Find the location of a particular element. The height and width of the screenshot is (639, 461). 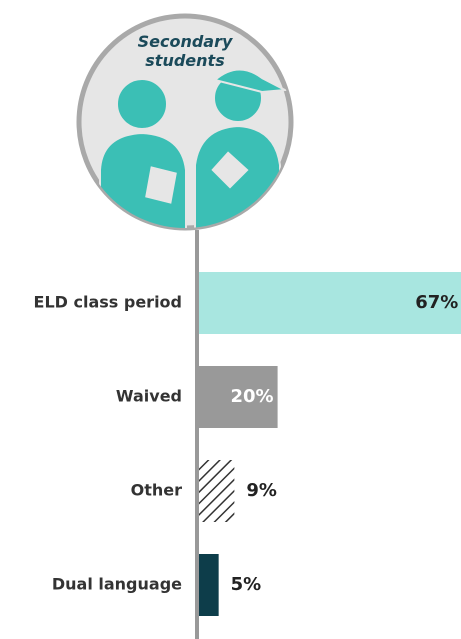

data-label: 9% is located at coordinates (261, 490).